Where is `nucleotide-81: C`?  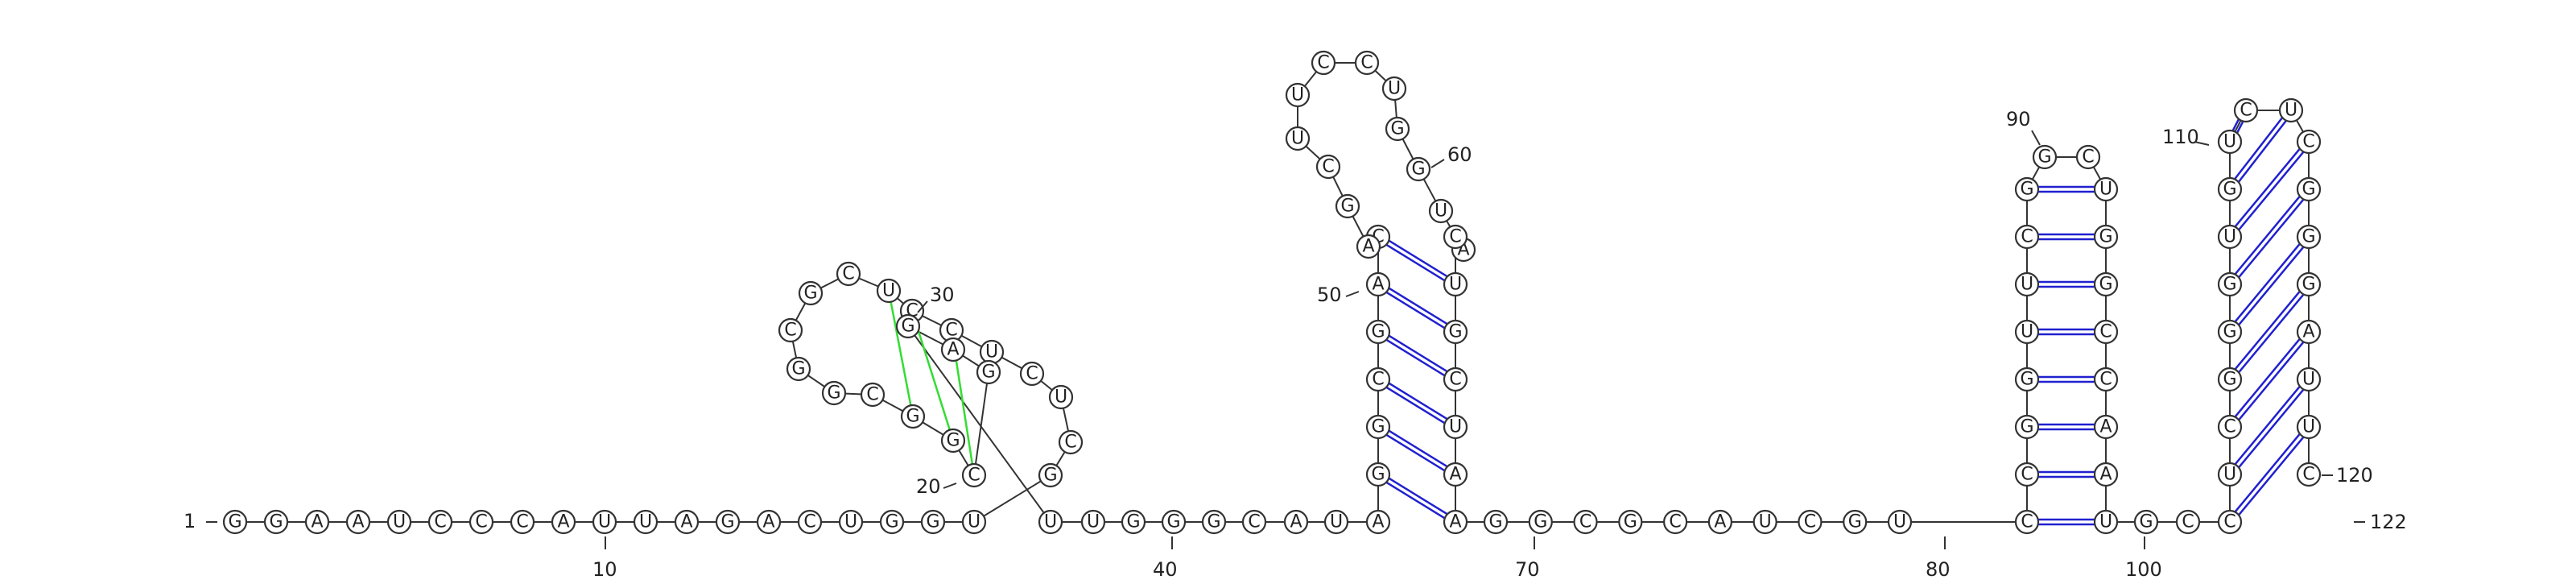 nucleotide-81: C is located at coordinates (1810, 522).